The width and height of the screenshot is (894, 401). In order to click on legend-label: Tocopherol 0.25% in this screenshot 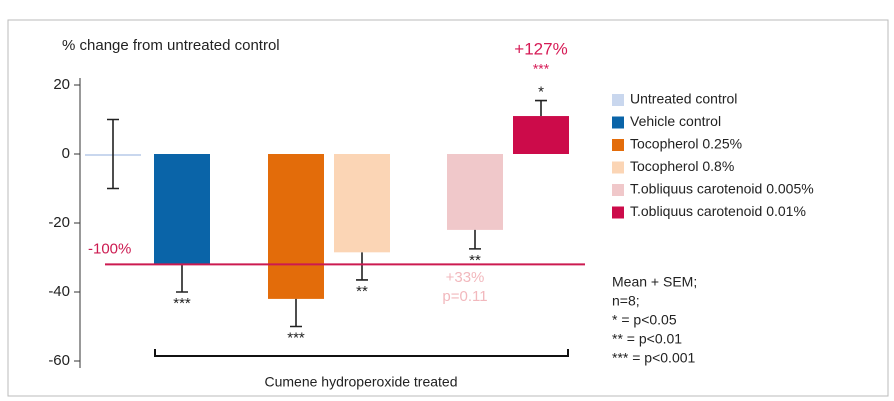, I will do `click(686, 144)`.